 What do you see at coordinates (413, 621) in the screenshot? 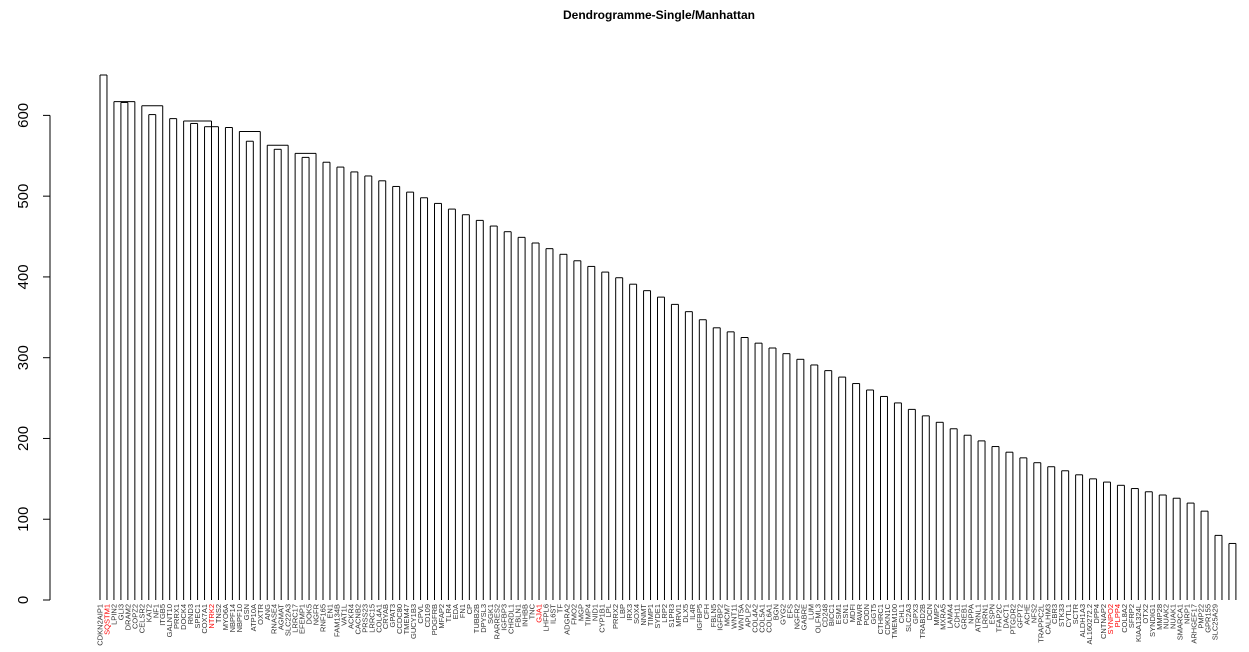
I see `leaf-label: GUCY1B3` at bounding box center [413, 621].